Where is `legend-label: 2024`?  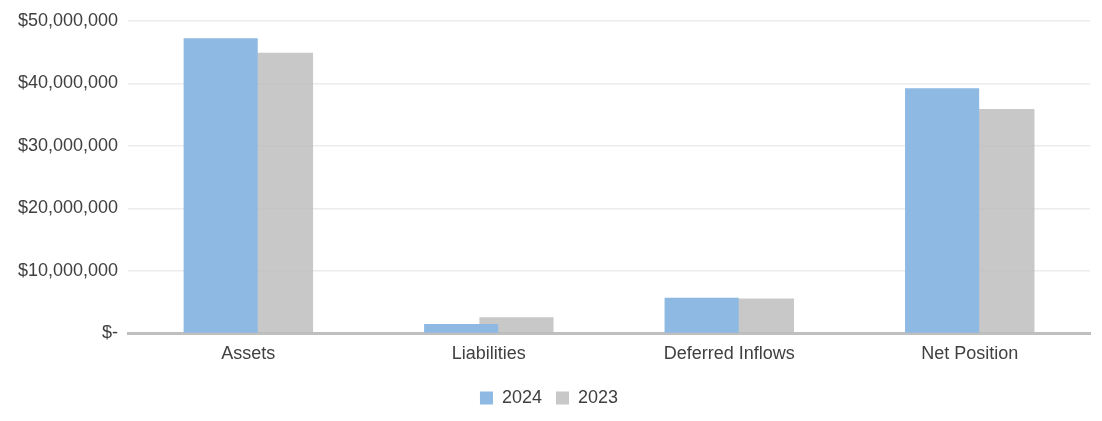
legend-label: 2024 is located at coordinates (521, 396).